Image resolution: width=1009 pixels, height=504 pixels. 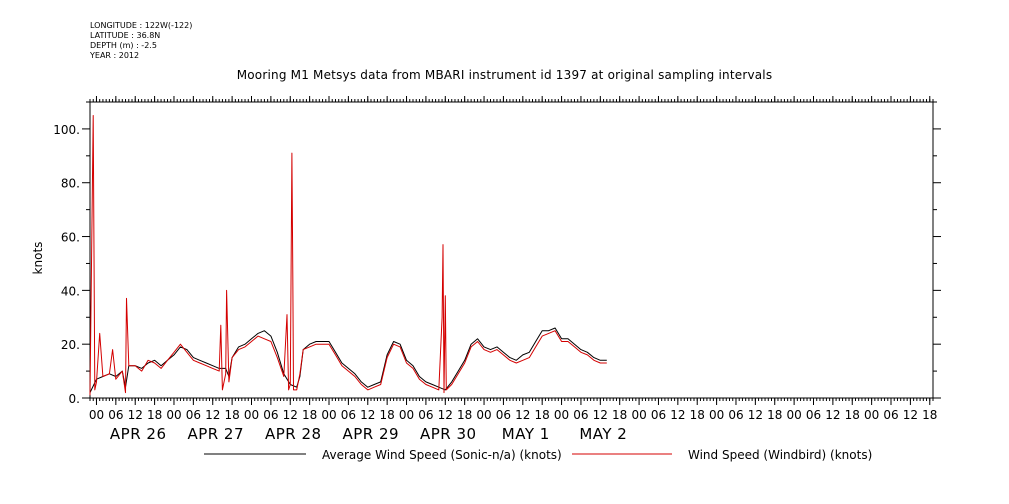 What do you see at coordinates (448, 434) in the screenshot?
I see `day-label: APR 30` at bounding box center [448, 434].